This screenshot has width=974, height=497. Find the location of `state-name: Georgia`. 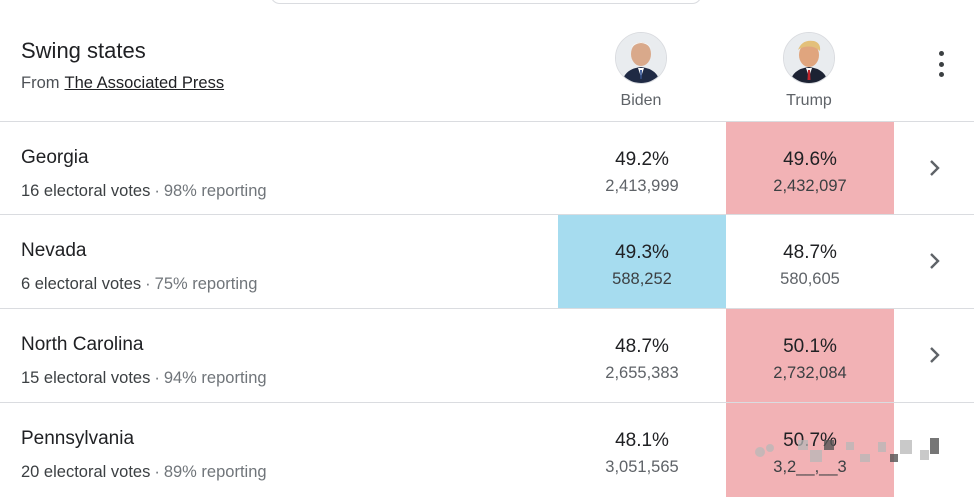

state-name: Georgia is located at coordinates (55, 157).